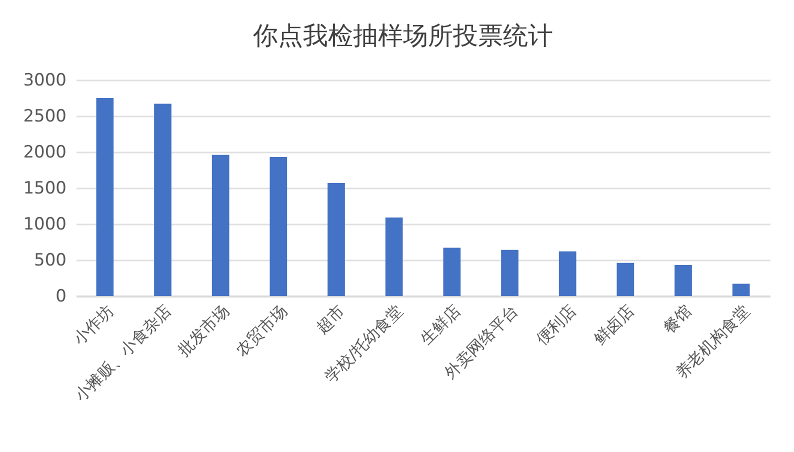 The width and height of the screenshot is (794, 452). What do you see at coordinates (440, 324) in the screenshot?
I see `x-tick-label: 生鲜店` at bounding box center [440, 324].